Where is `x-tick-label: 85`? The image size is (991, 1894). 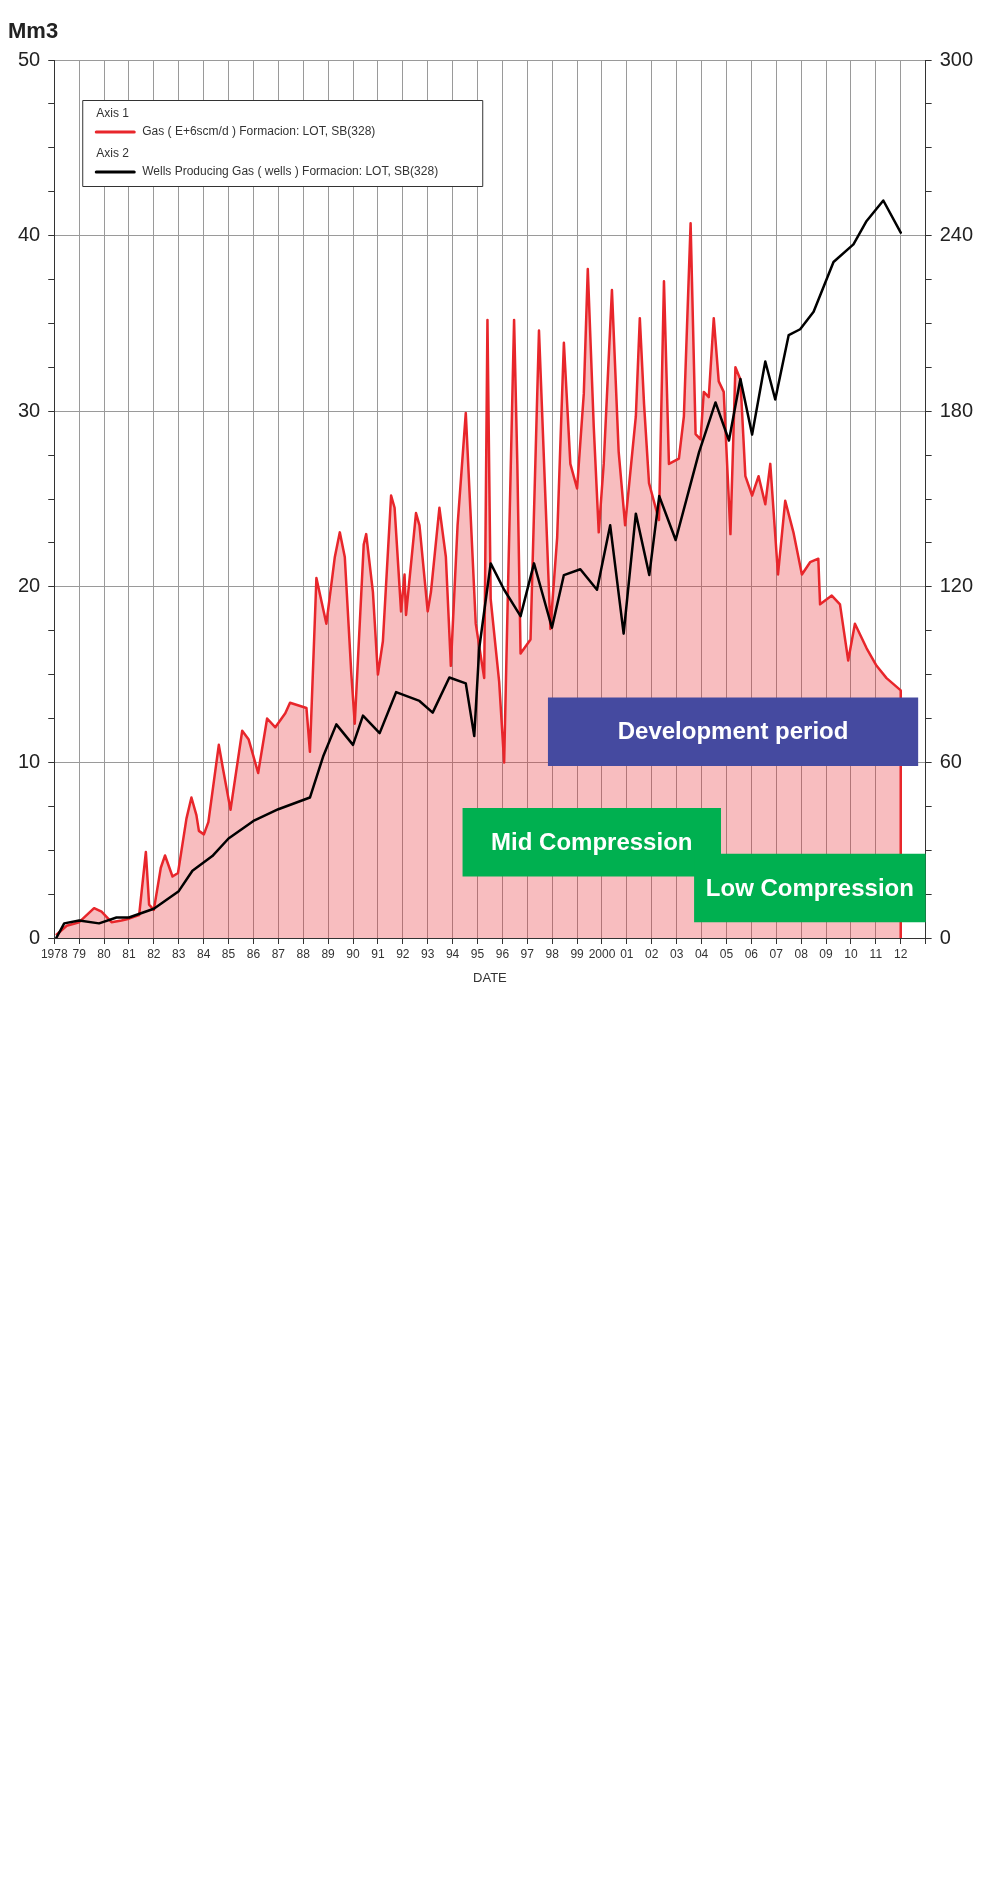 x-tick-label: 85 is located at coordinates (228, 953).